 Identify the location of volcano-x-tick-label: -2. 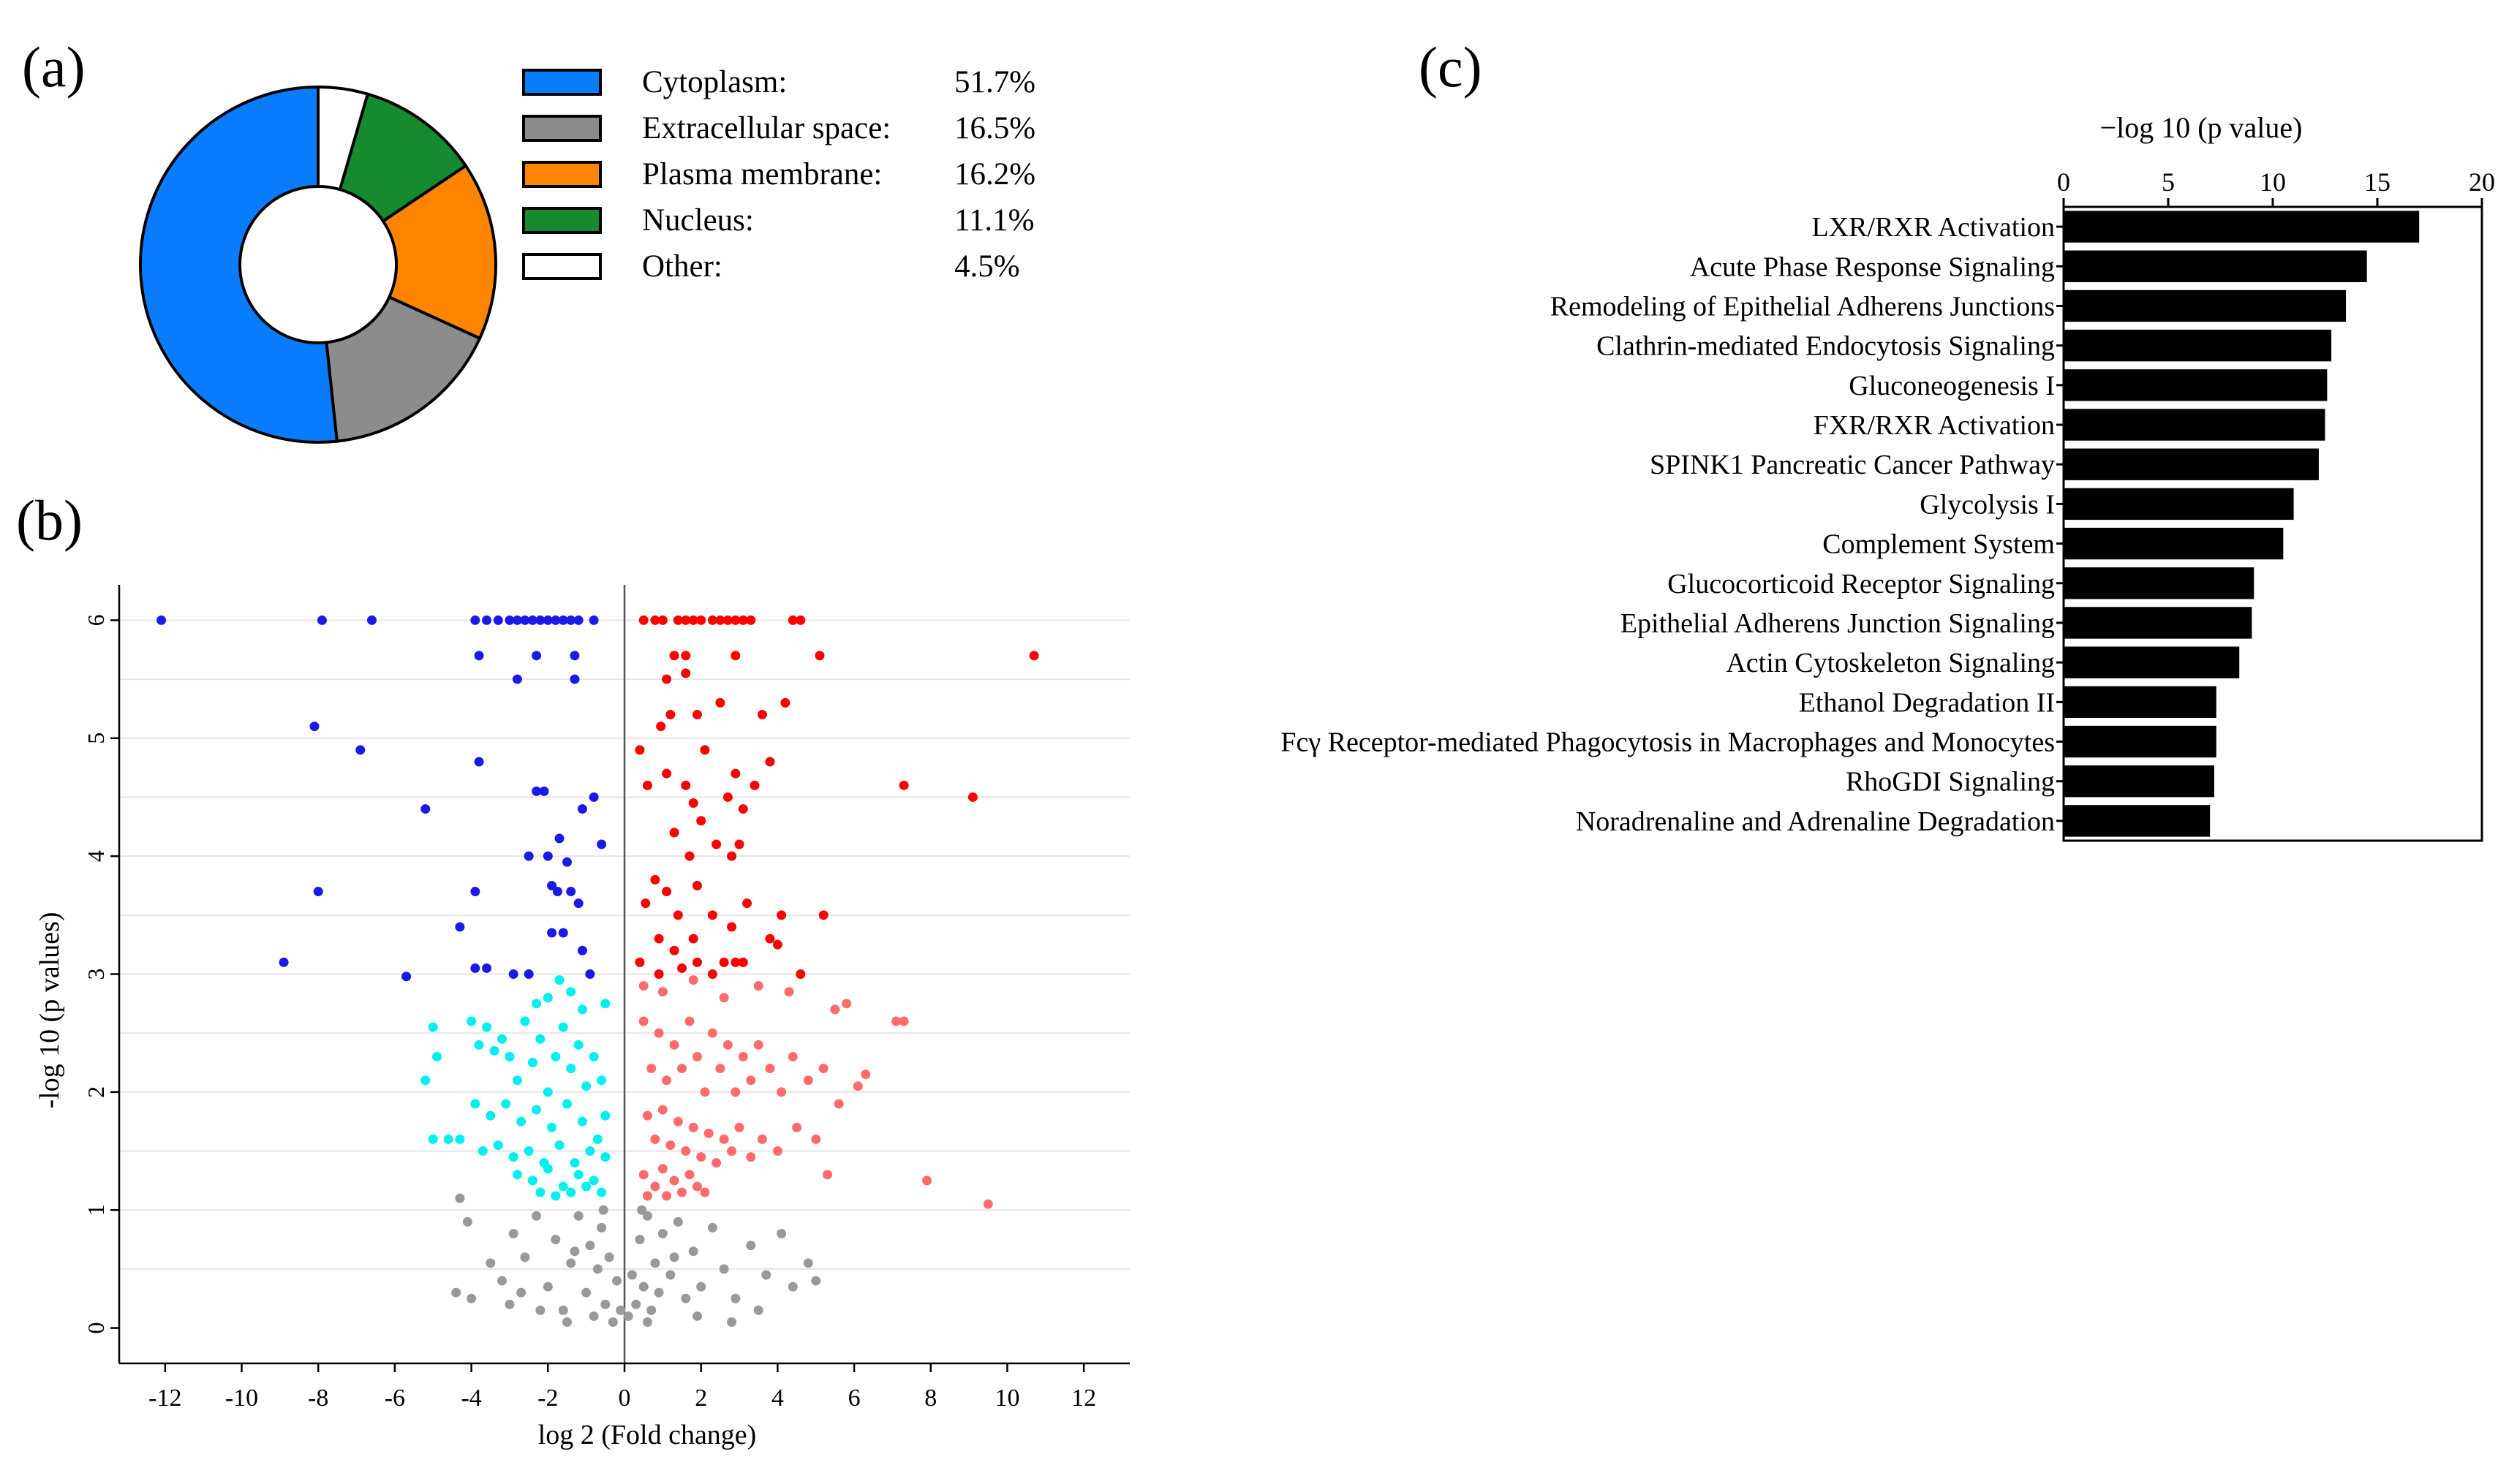
(547, 1398).